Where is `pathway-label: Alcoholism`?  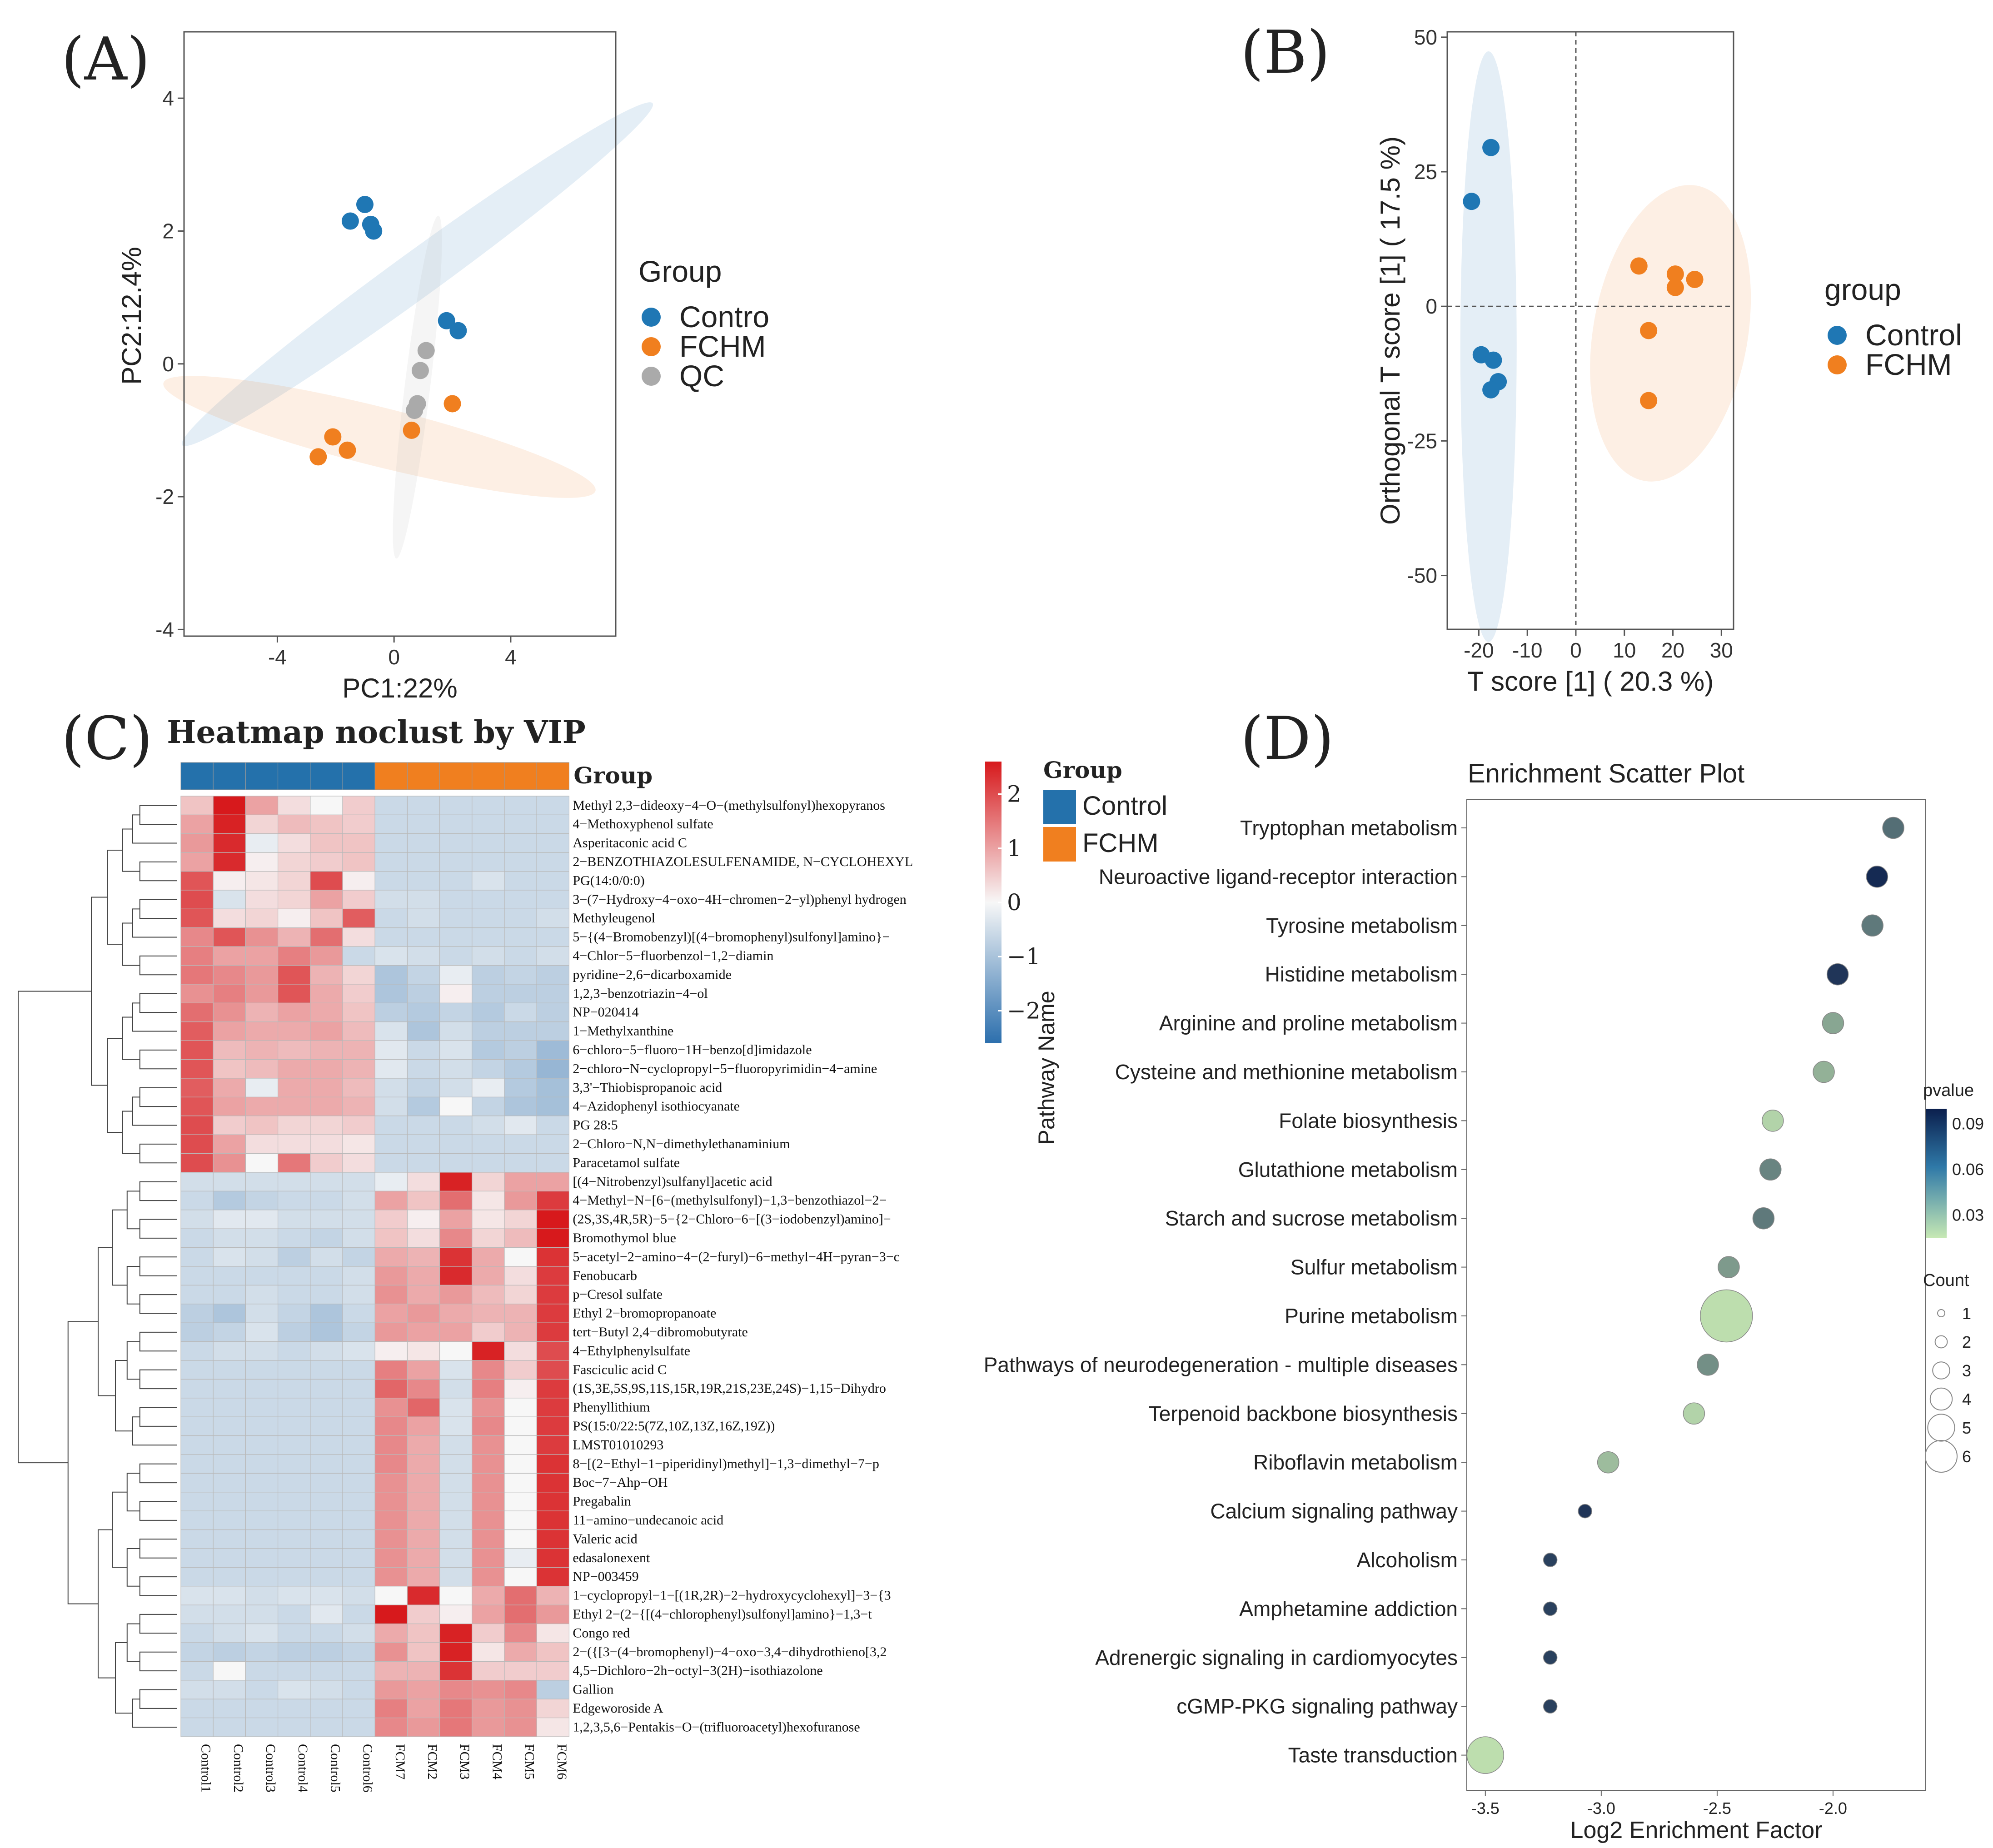 pathway-label: Alcoholism is located at coordinates (1407, 1560).